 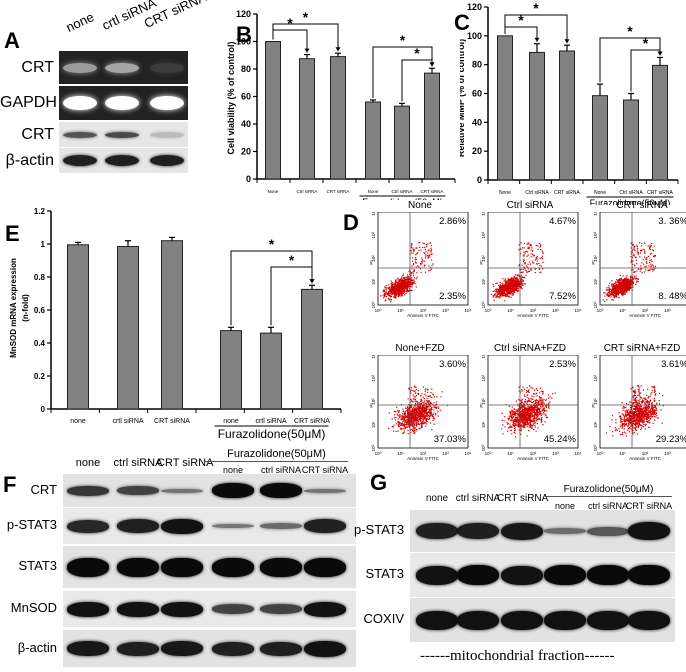 I want to click on gel-row-label: CRT, so click(x=37, y=67).